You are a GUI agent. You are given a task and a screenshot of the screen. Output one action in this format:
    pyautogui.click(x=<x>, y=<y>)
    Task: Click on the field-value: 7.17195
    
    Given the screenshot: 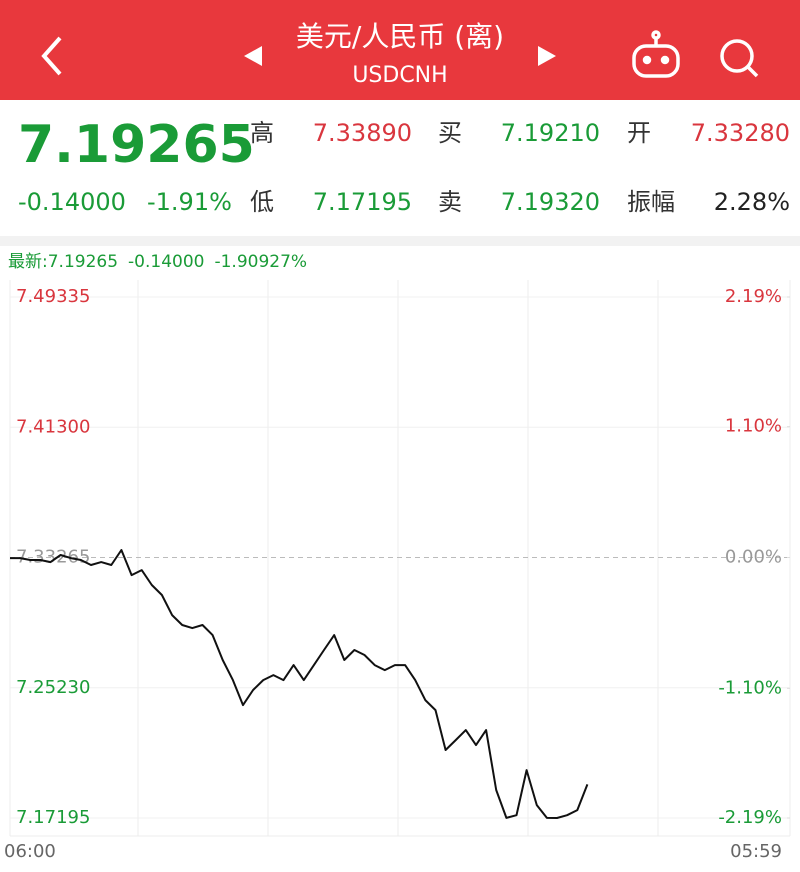 What is the action you would take?
    pyautogui.click(x=362, y=202)
    